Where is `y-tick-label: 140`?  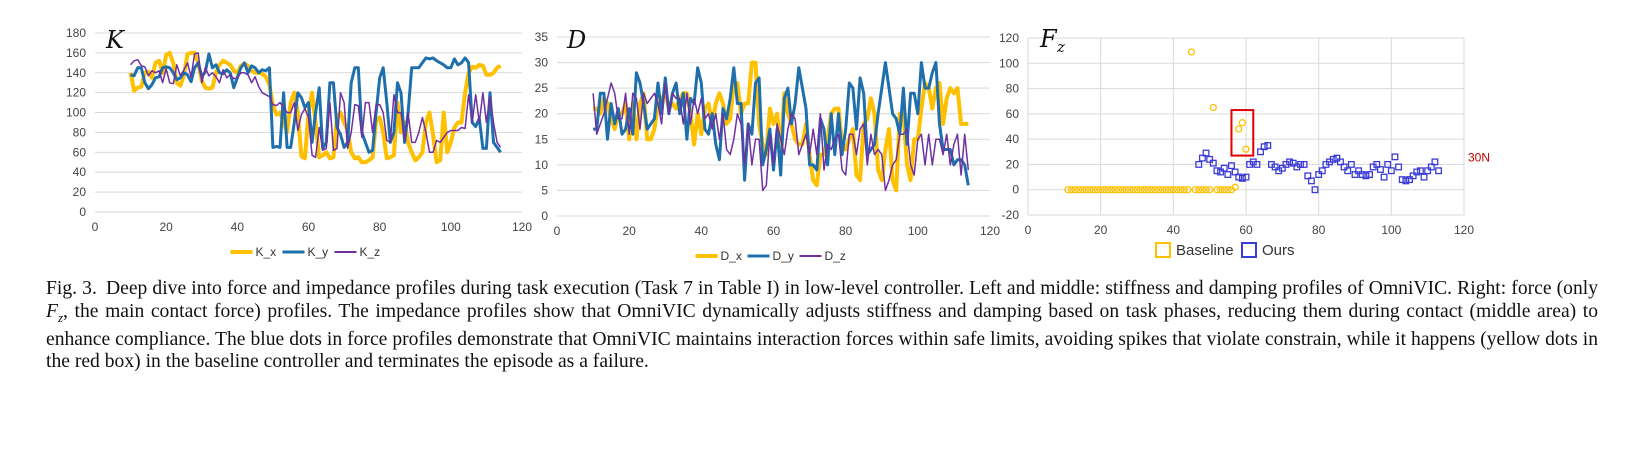
y-tick-label: 140 is located at coordinates (76, 73).